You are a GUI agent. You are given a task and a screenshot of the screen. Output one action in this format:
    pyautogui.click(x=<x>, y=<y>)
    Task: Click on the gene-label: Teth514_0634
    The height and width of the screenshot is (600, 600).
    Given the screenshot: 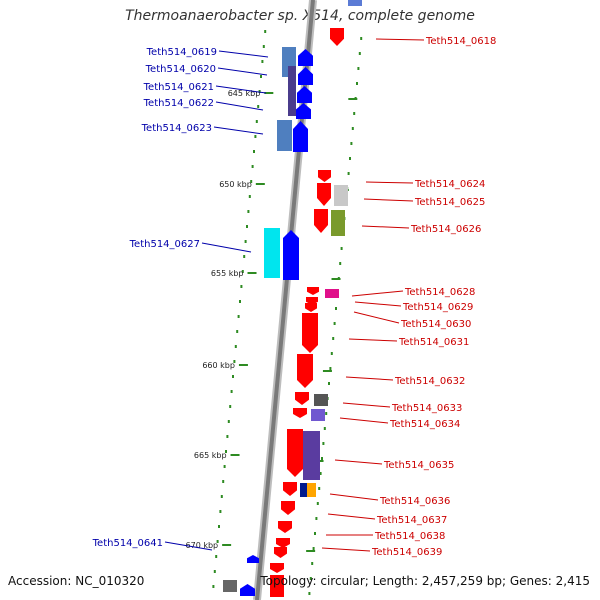 What is the action you would take?
    pyautogui.click(x=424, y=424)
    